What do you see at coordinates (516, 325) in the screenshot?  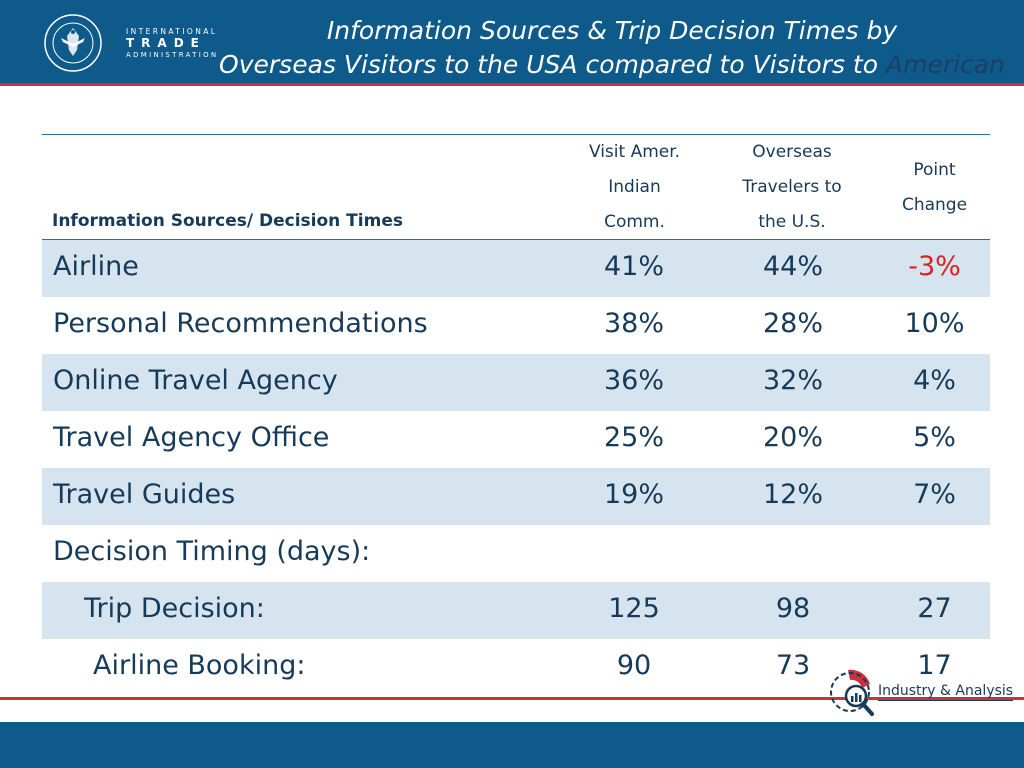 I see `table-row: Personal Recommendations 38% 28% 10%` at bounding box center [516, 325].